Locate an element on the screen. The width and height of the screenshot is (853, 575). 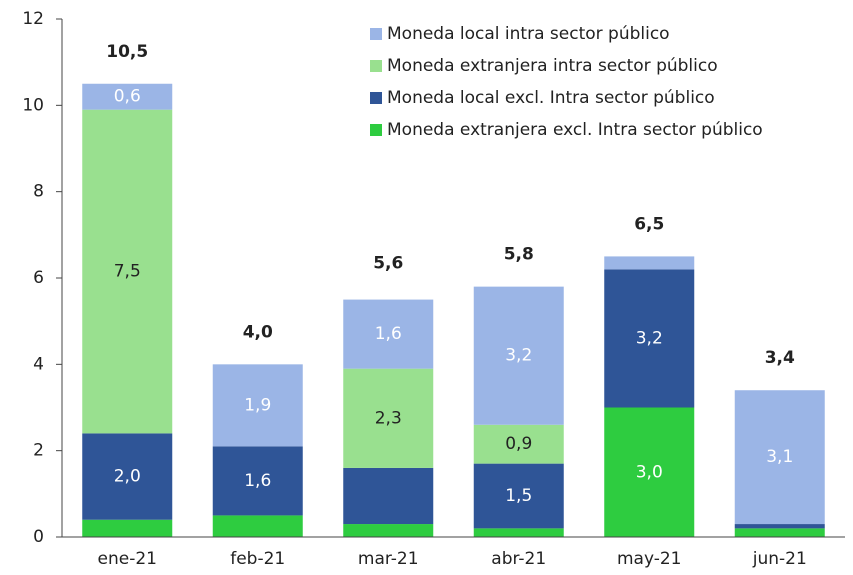
total-label: 6,5 is located at coordinates (649, 224).